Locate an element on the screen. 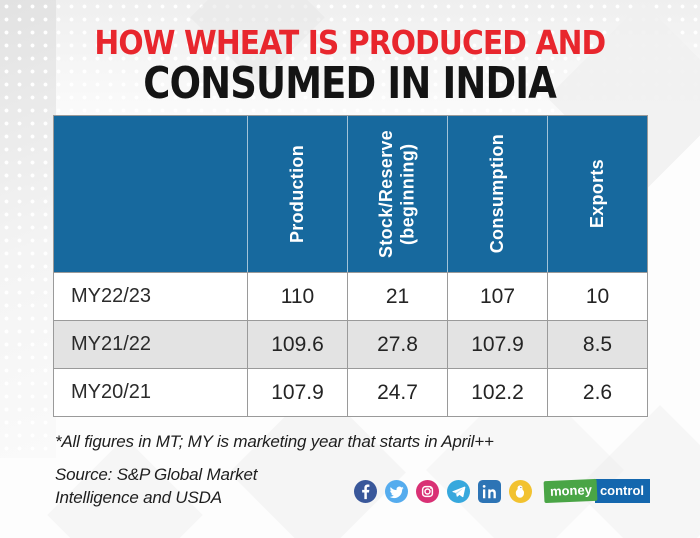 The image size is (700, 538). moneycontrol-control: control is located at coordinates (622, 491).